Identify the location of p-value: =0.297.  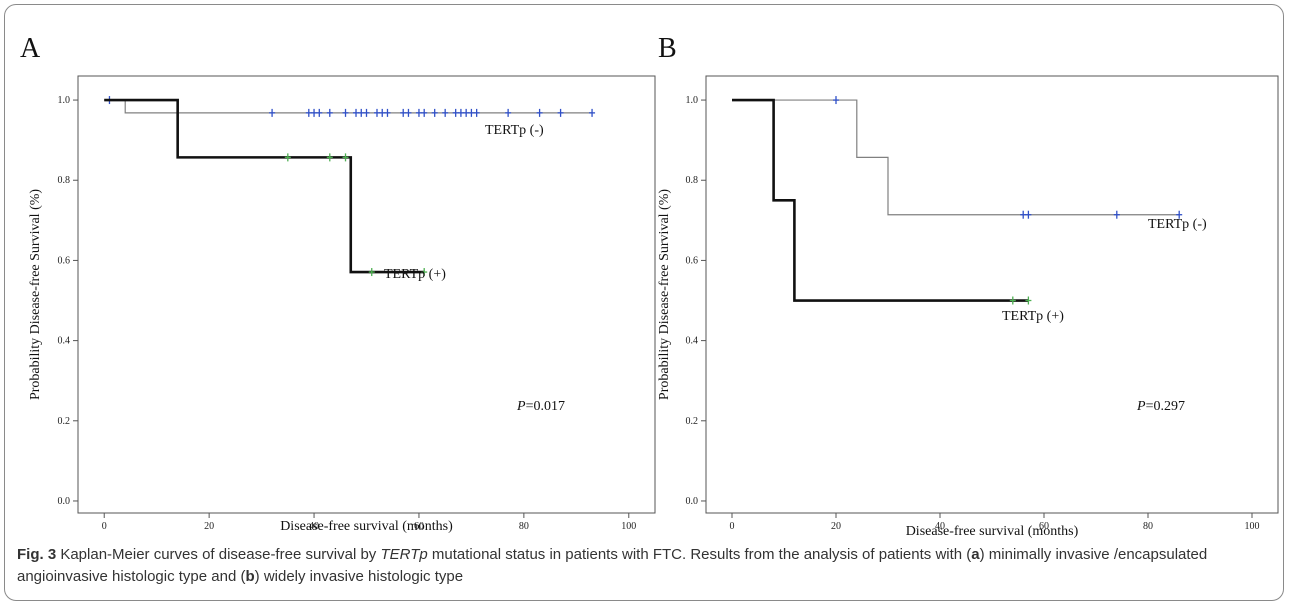
(1165, 406).